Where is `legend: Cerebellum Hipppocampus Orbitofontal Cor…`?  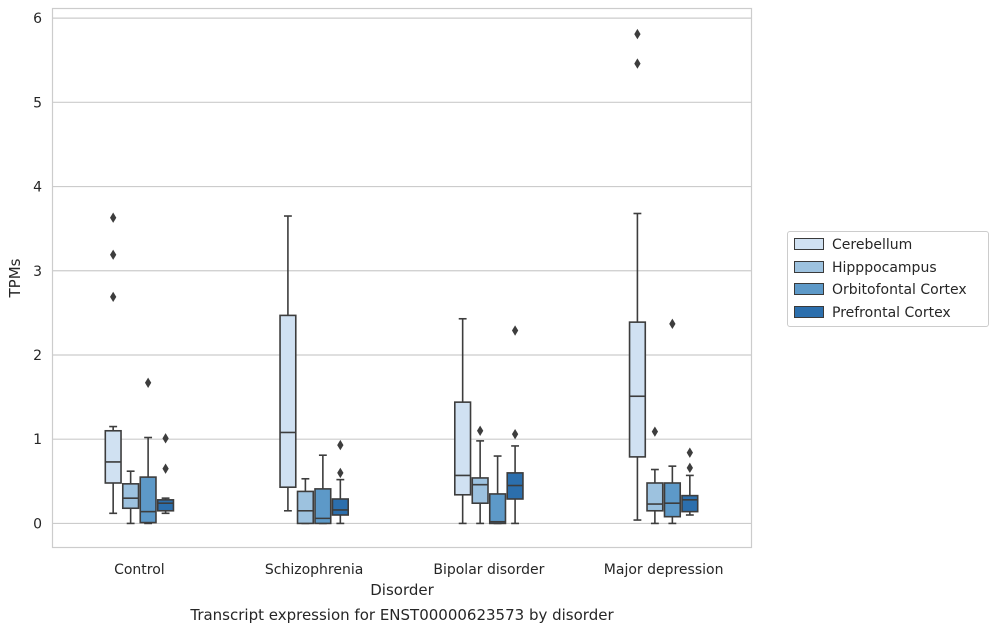 legend: Cerebellum Hipppocampus Orbitofontal Cor… is located at coordinates (888, 279).